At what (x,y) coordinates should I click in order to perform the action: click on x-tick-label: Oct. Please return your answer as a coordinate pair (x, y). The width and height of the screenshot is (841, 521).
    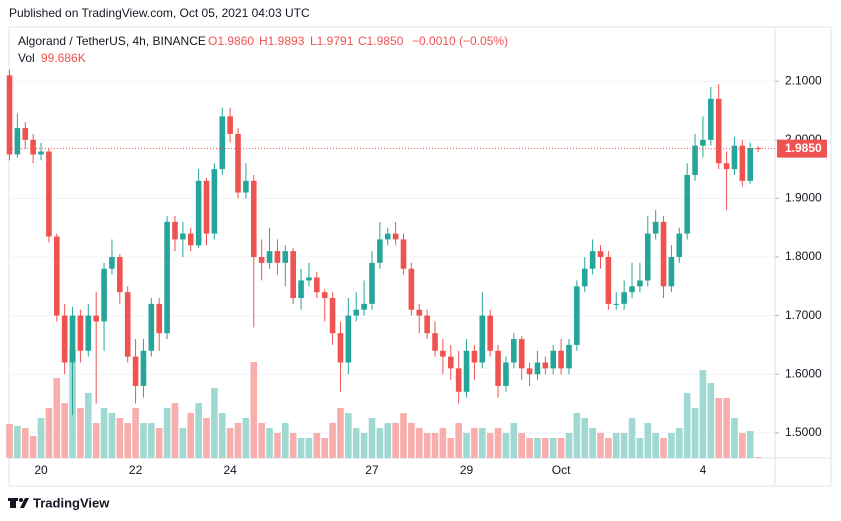
    Looking at the image, I should click on (561, 470).